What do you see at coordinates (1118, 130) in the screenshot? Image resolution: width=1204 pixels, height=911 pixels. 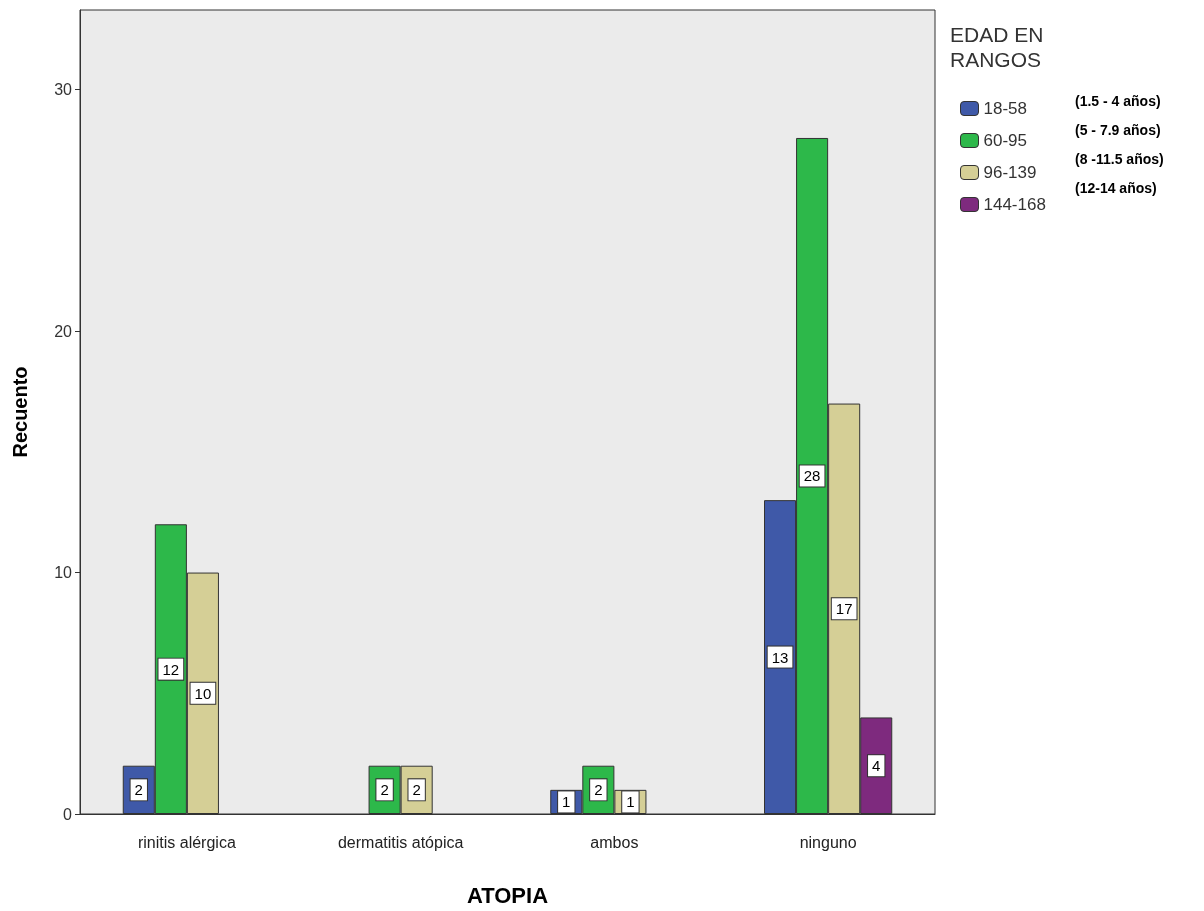 I see `text: (5 - 7.9 años)` at bounding box center [1118, 130].